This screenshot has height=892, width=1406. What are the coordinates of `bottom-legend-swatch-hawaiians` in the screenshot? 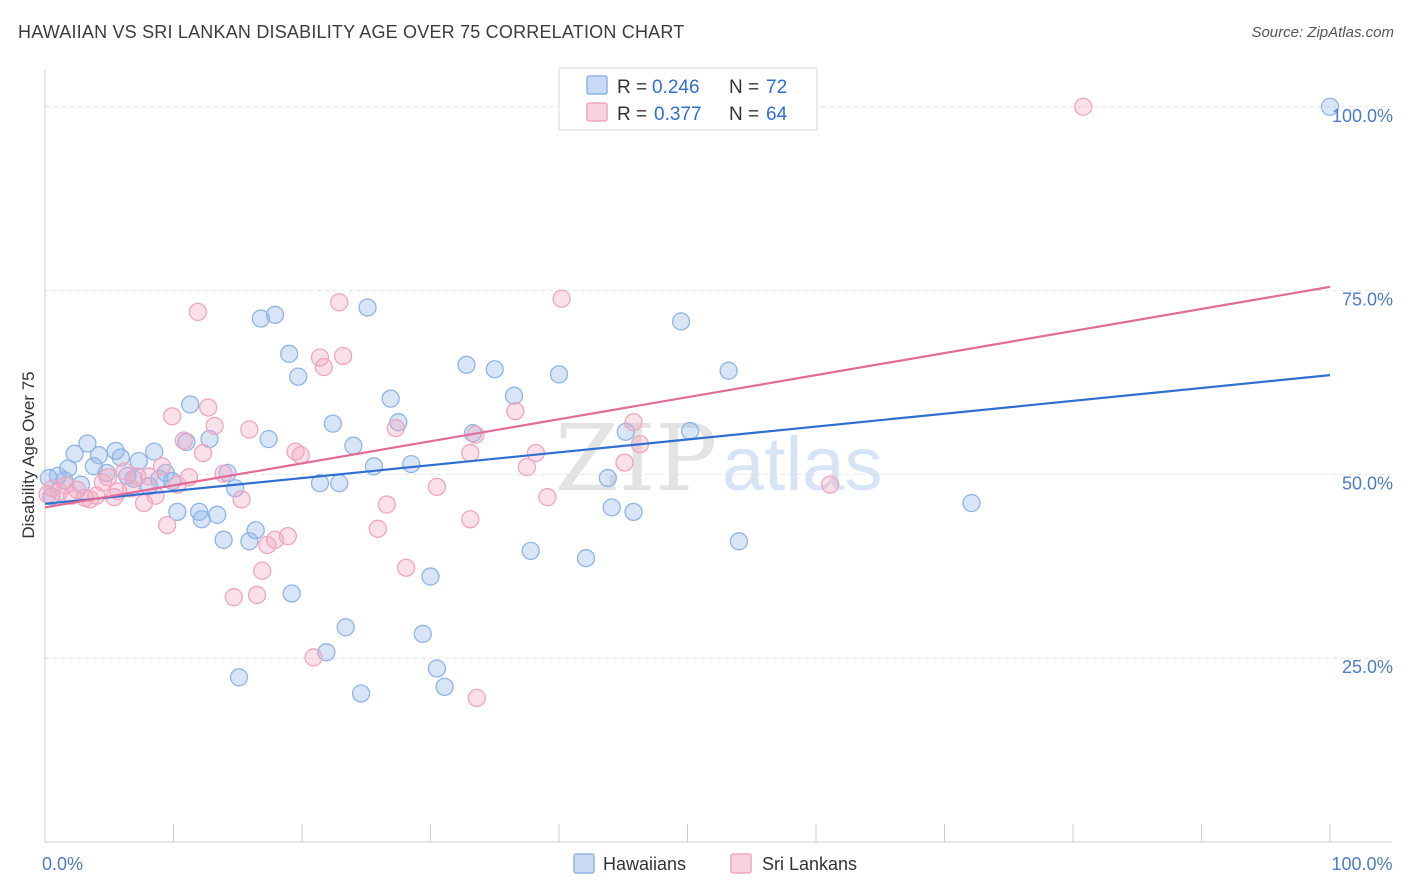 It's located at (584, 863).